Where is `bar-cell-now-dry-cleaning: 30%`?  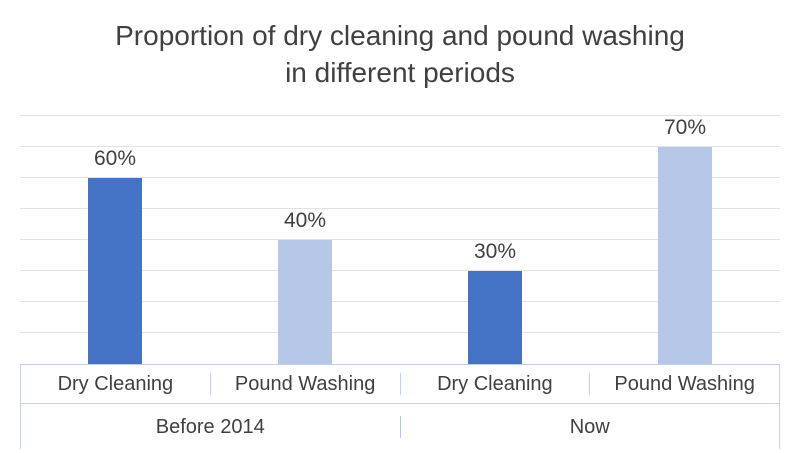
bar-cell-now-dry-cleaning: 30% is located at coordinates (495, 240).